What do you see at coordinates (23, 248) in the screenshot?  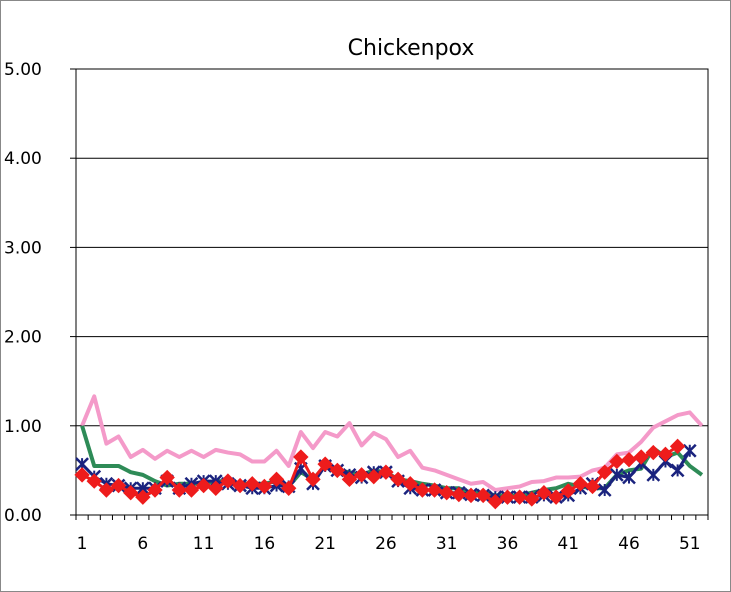 I see `y-tick-label: 3.00` at bounding box center [23, 248].